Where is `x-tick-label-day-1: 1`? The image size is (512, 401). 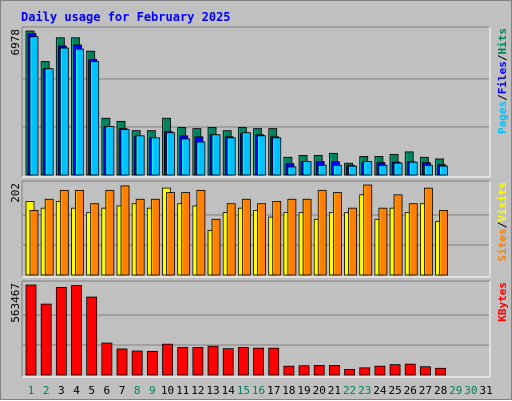
x-tick-label-day-1: 1 is located at coordinates (31, 390).